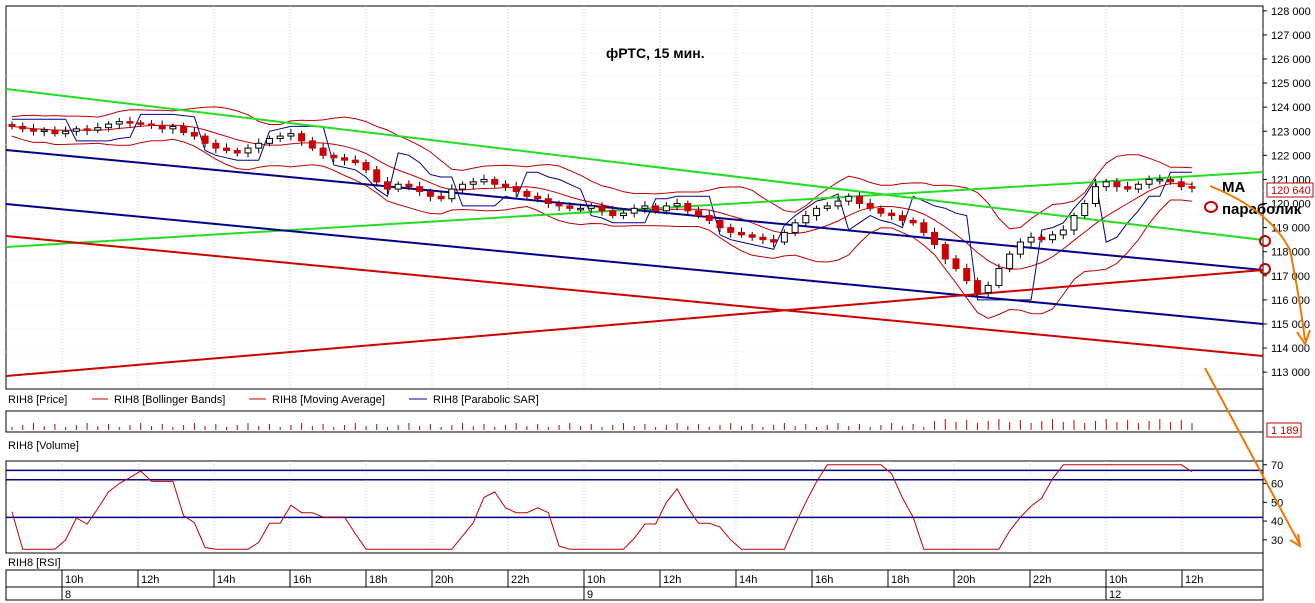 This screenshot has width=1315, height=603. Describe the element at coordinates (1303, 338) in the screenshot. I see `forecast-arrowhead` at that location.